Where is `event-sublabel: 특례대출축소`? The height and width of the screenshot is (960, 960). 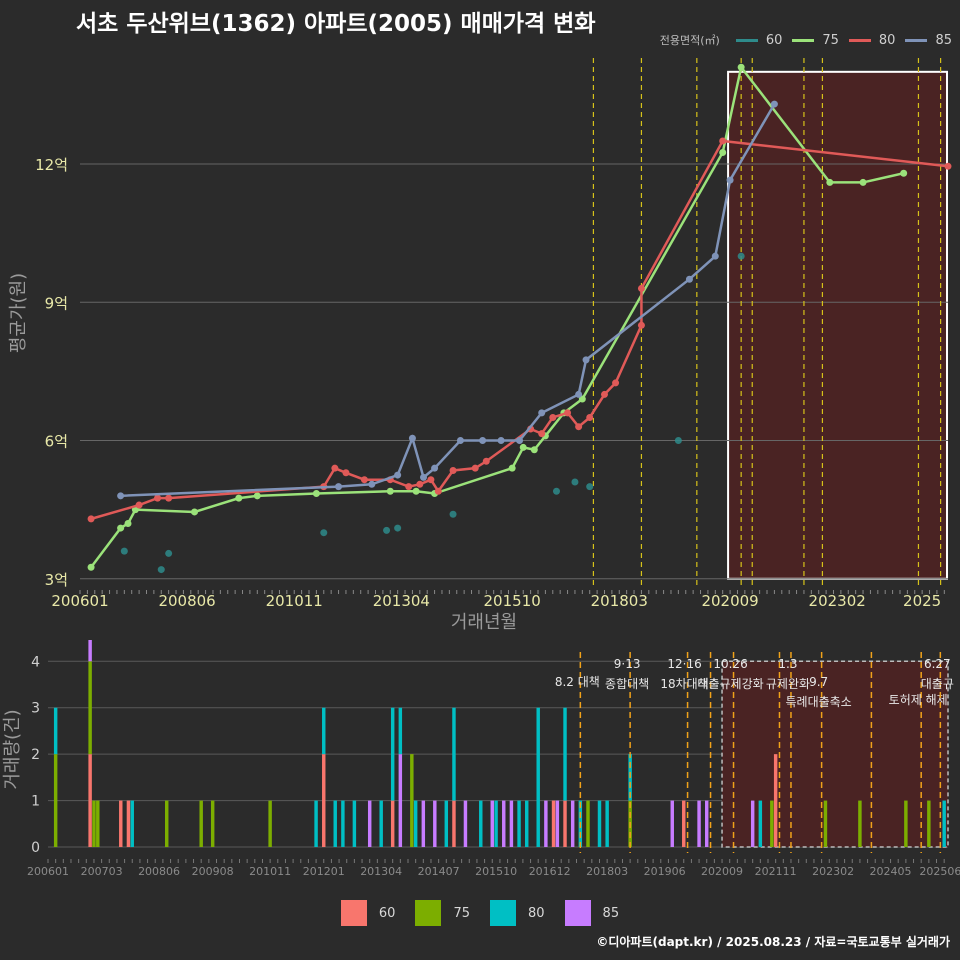
event-sublabel: 특례대출축소 is located at coordinates (818, 702).